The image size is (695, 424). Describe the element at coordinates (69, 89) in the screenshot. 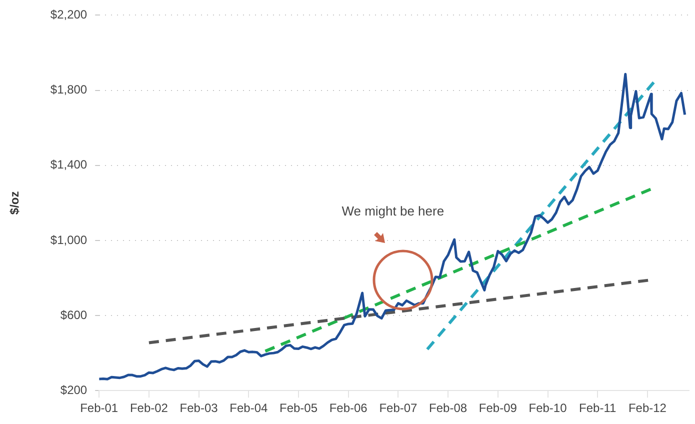

I see `y-tick-label: $1,800` at that location.